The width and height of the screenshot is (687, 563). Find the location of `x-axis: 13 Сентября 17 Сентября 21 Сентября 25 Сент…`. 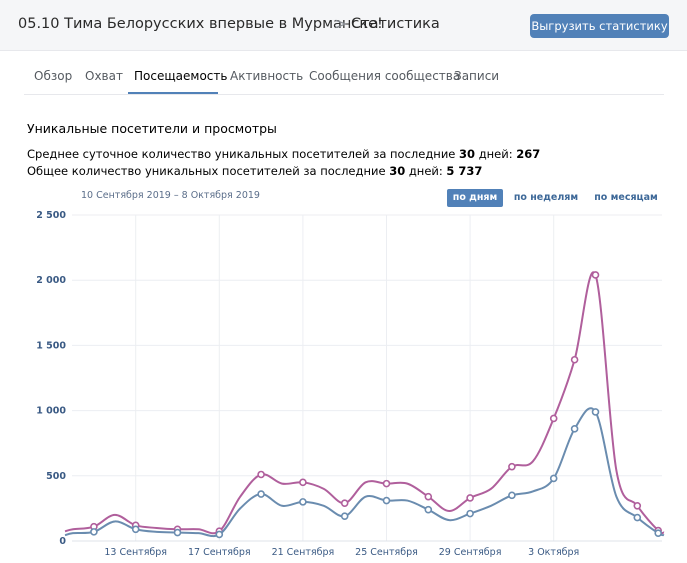

x-axis: 13 Сентября 17 Сентября 21 Сентября 25 Сент… is located at coordinates (341, 552).